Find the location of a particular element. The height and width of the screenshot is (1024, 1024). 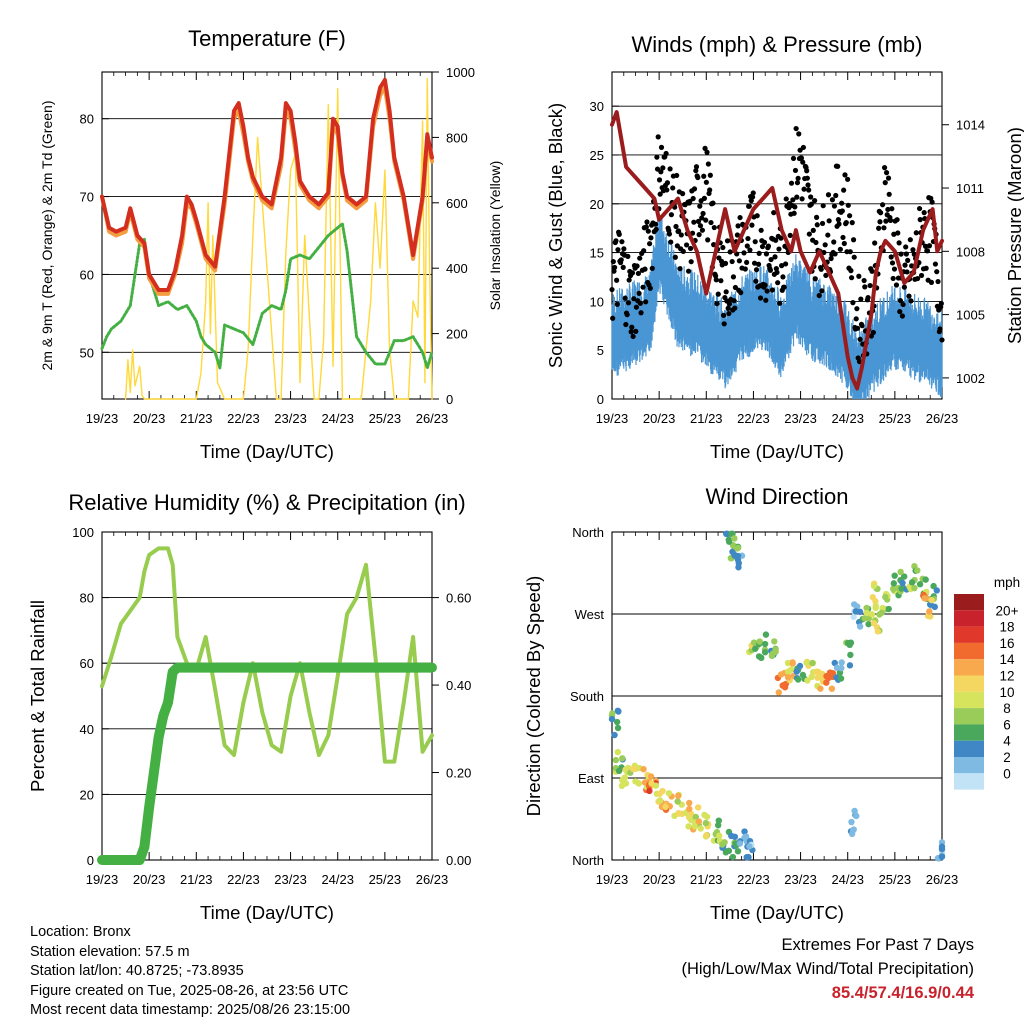

x-tick-label: 19/23 is located at coordinates (102, 879).